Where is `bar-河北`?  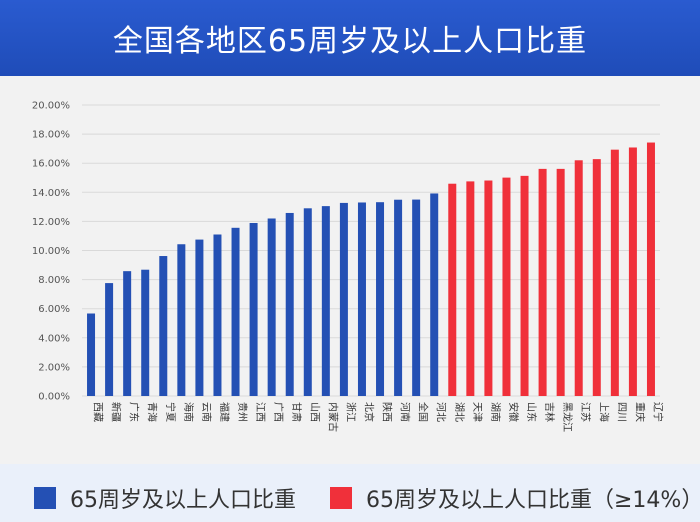 bar-河北 is located at coordinates (434, 294).